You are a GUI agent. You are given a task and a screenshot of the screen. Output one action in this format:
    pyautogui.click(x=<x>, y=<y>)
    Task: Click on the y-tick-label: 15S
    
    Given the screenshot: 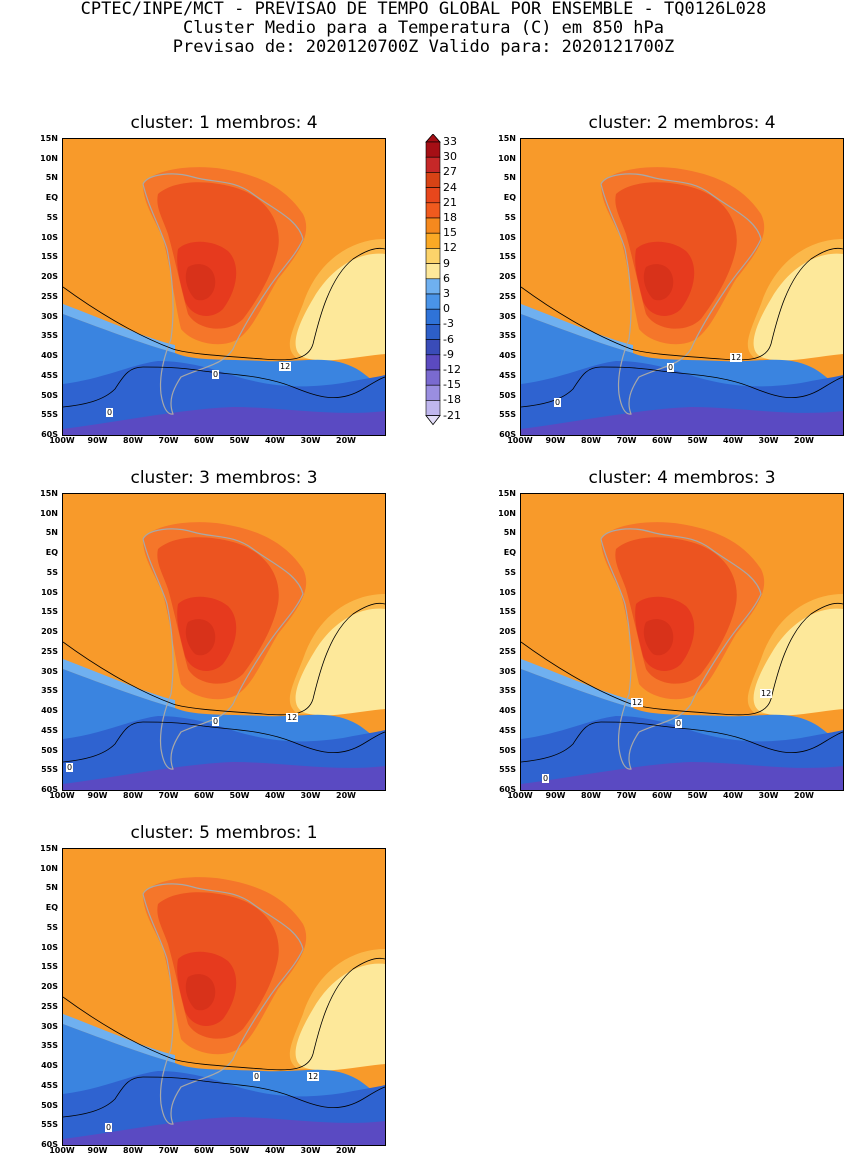 What is the action you would take?
    pyautogui.click(x=49, y=612)
    